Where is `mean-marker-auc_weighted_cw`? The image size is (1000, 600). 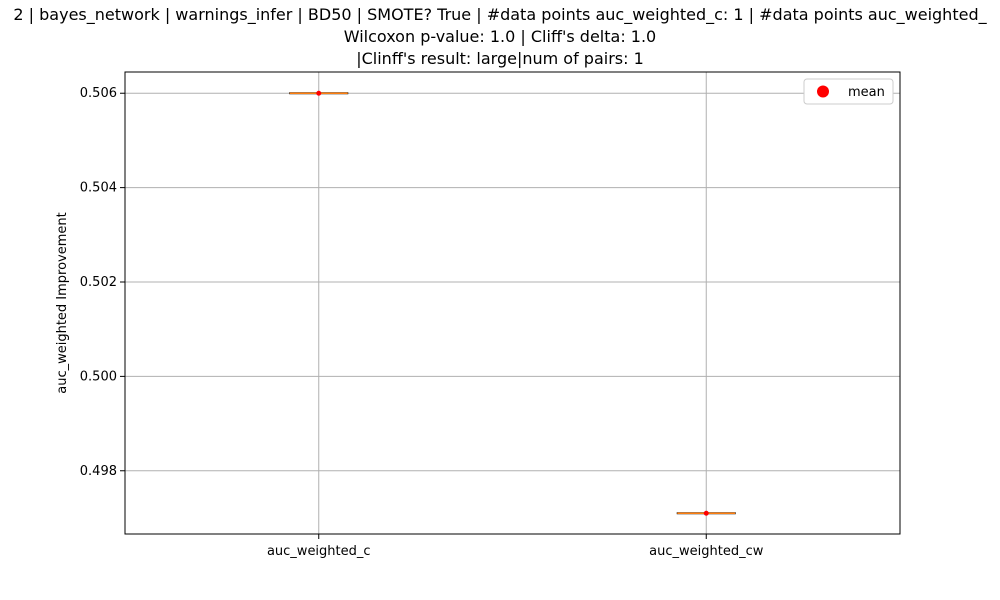
mean-marker-auc_weighted_cw is located at coordinates (706, 513).